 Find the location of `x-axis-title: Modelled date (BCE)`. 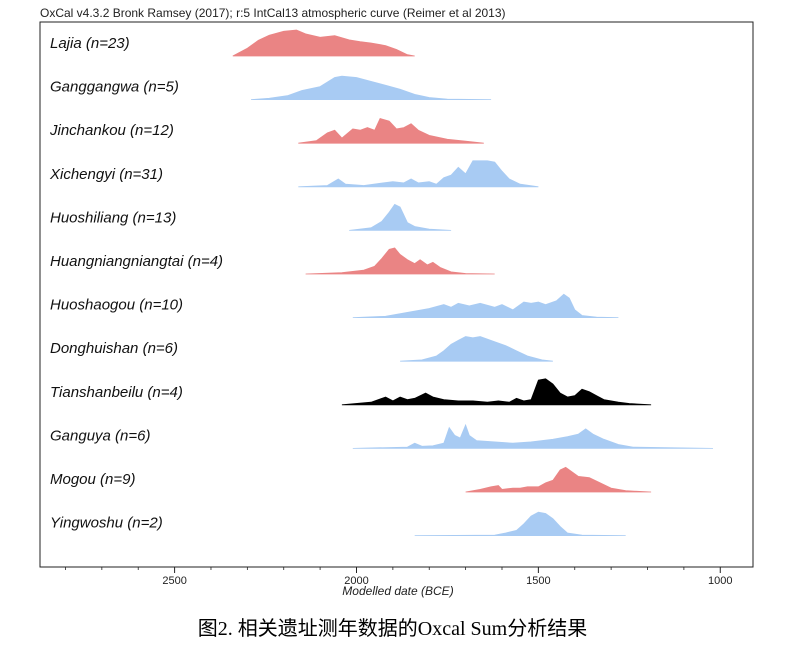

x-axis-title: Modelled date (BCE) is located at coordinates (397, 591).